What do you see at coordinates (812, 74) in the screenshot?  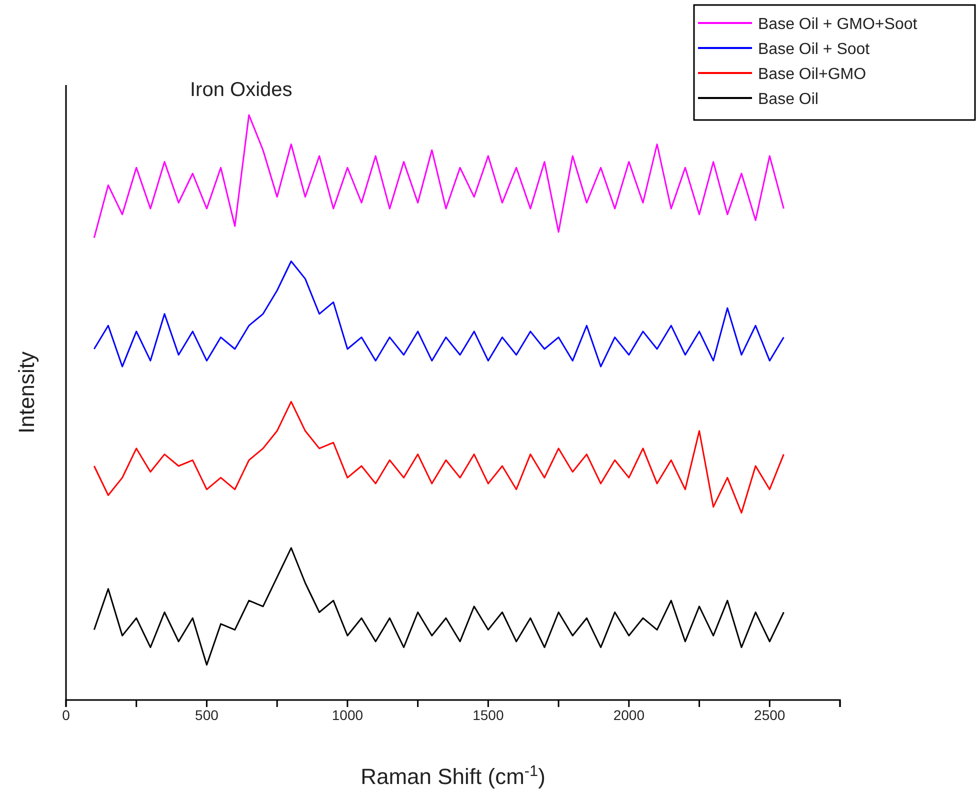 I see `legend-label: Base Oil+GMO` at bounding box center [812, 74].